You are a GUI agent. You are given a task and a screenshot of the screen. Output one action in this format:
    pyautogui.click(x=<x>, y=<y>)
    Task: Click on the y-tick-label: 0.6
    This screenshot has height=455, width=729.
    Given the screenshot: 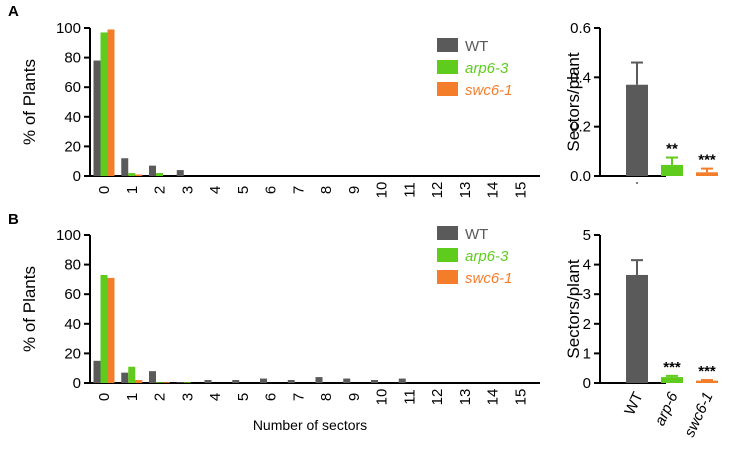 What is the action you would take?
    pyautogui.click(x=580, y=28)
    